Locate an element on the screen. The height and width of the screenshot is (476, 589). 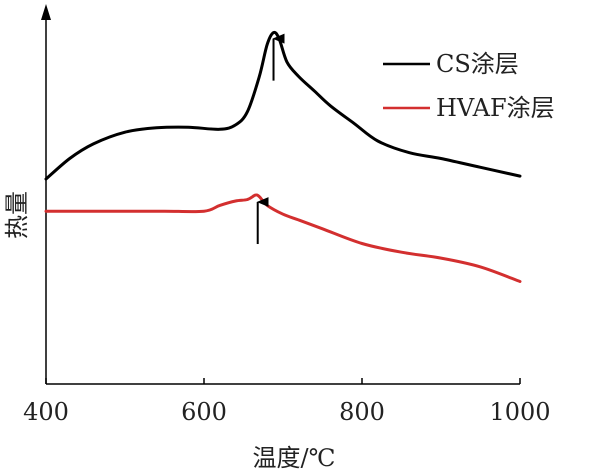
legend-label-cs: CS涂层 is located at coordinates (477, 64).